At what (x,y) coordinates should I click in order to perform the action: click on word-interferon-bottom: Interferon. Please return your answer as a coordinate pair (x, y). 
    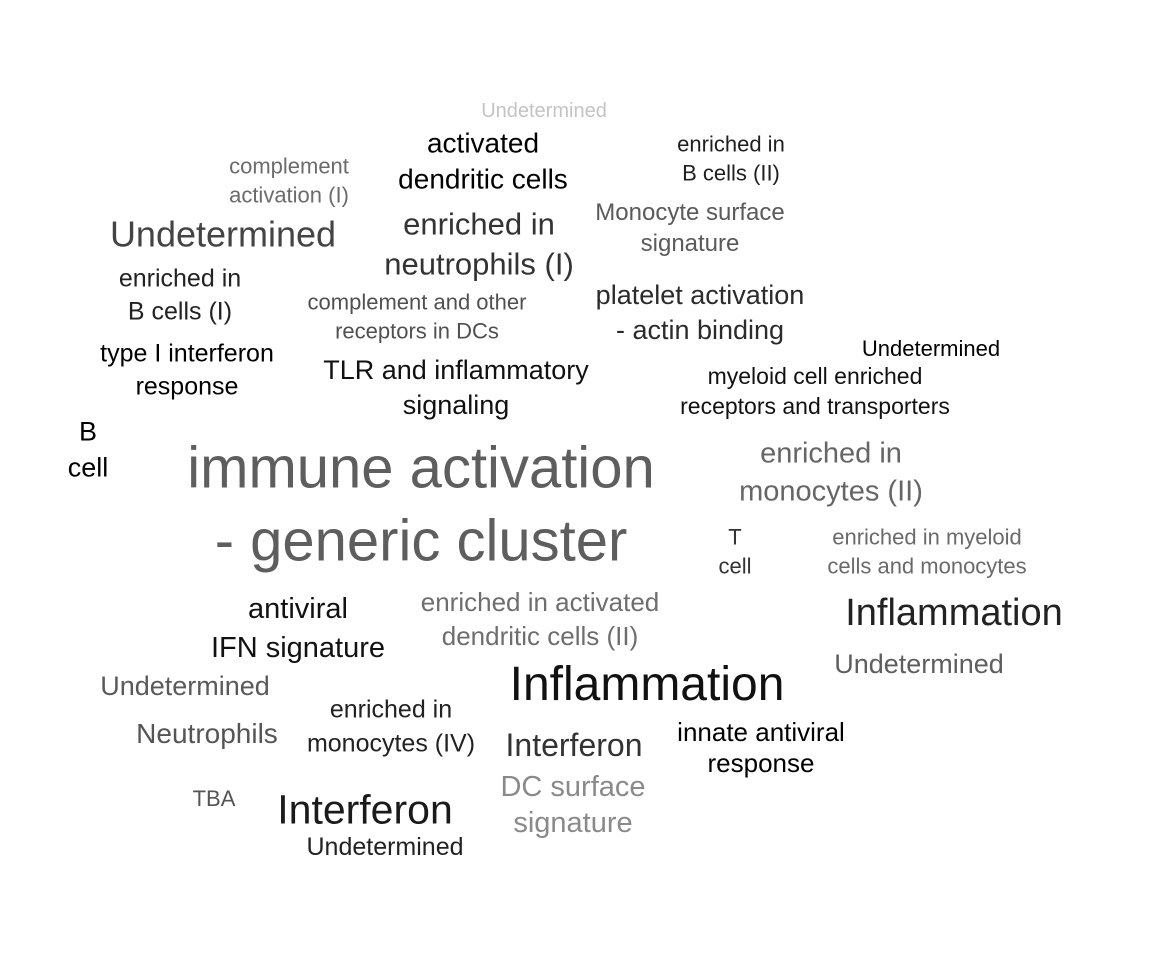
    Looking at the image, I should click on (365, 809).